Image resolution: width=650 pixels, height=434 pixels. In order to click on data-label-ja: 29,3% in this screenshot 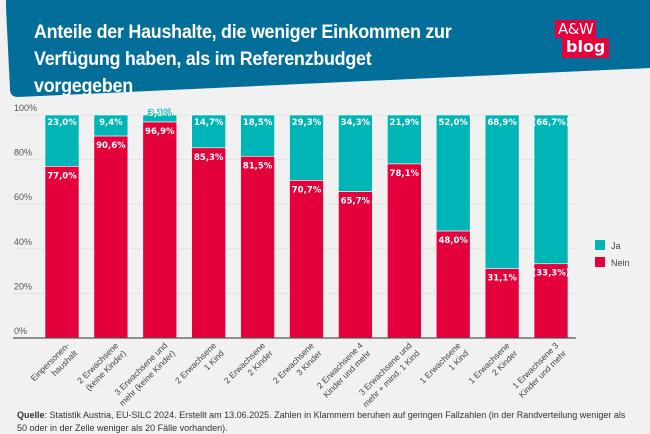, I will do `click(307, 123)`.